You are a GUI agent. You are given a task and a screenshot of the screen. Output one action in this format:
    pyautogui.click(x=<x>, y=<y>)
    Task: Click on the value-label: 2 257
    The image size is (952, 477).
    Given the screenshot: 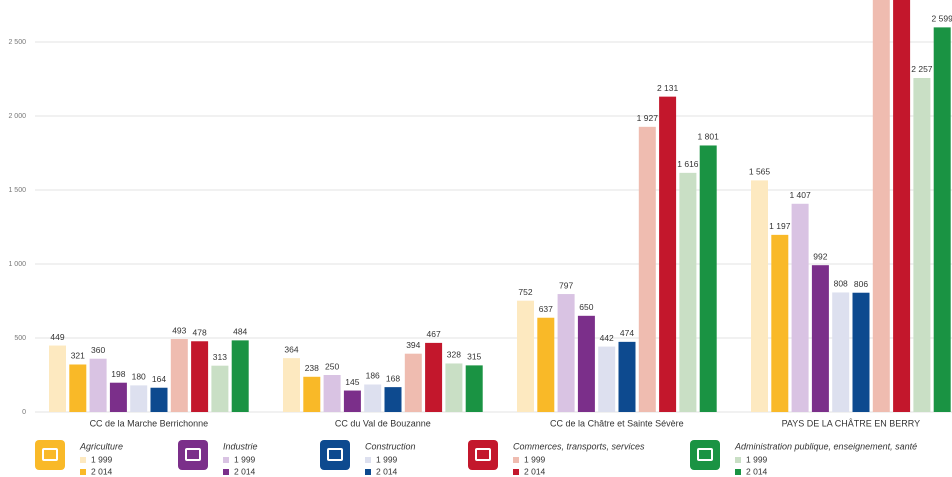 What is the action you would take?
    pyautogui.click(x=922, y=69)
    